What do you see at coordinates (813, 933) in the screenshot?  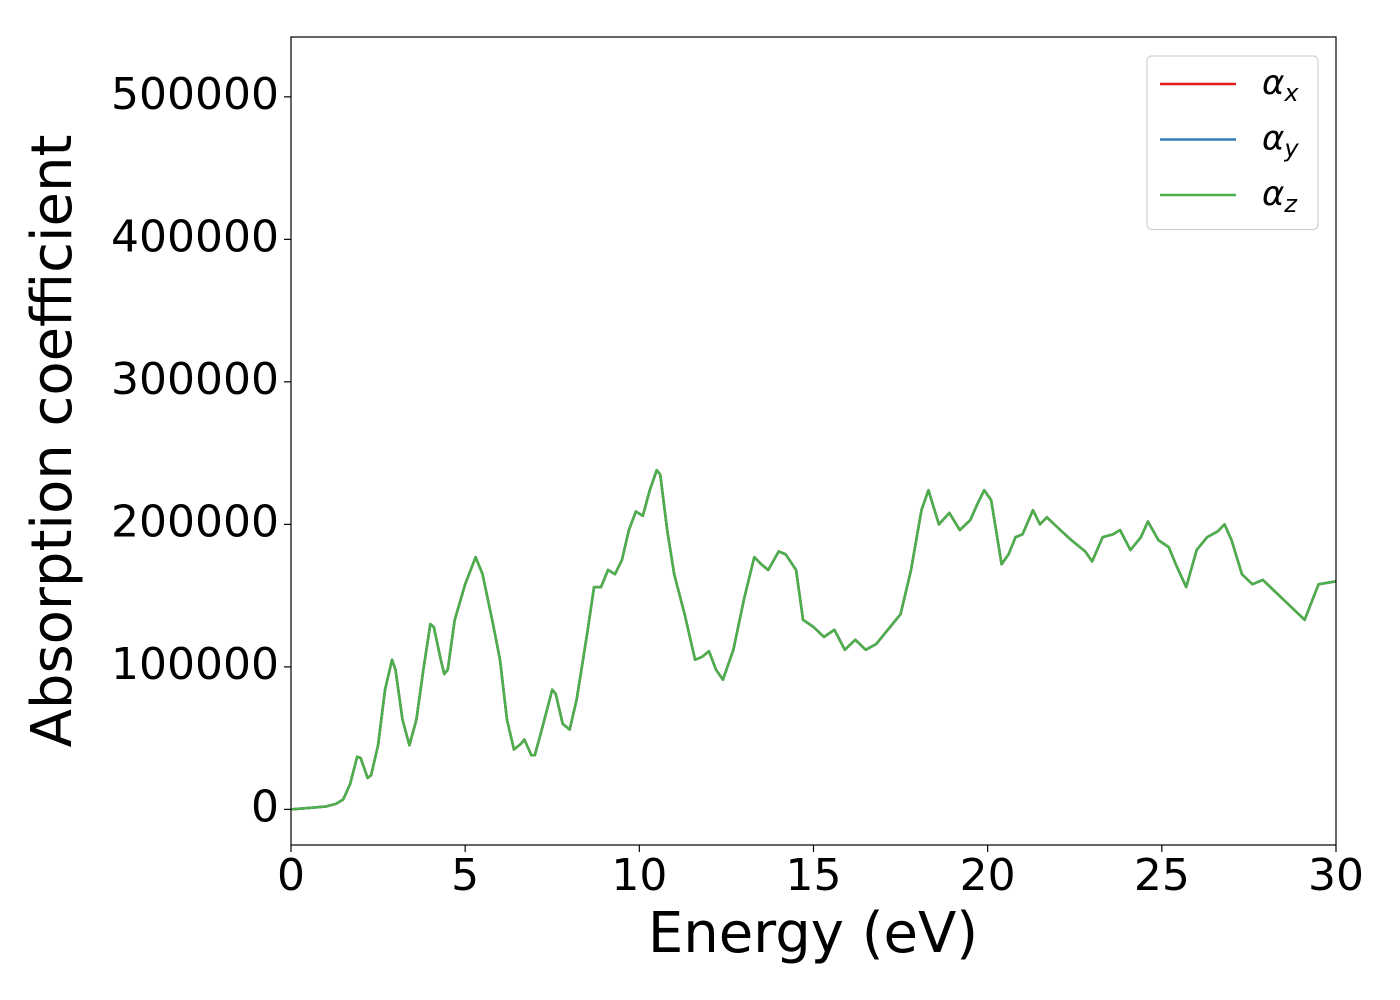 I see `x-axis-label: Energy (eV)` at bounding box center [813, 933].